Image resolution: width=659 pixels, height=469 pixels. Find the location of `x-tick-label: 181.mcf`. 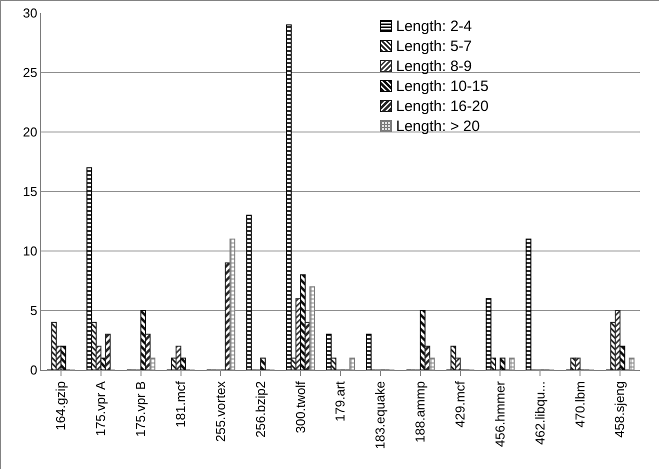

x-tick-label: 181.mcf is located at coordinates (180, 404).